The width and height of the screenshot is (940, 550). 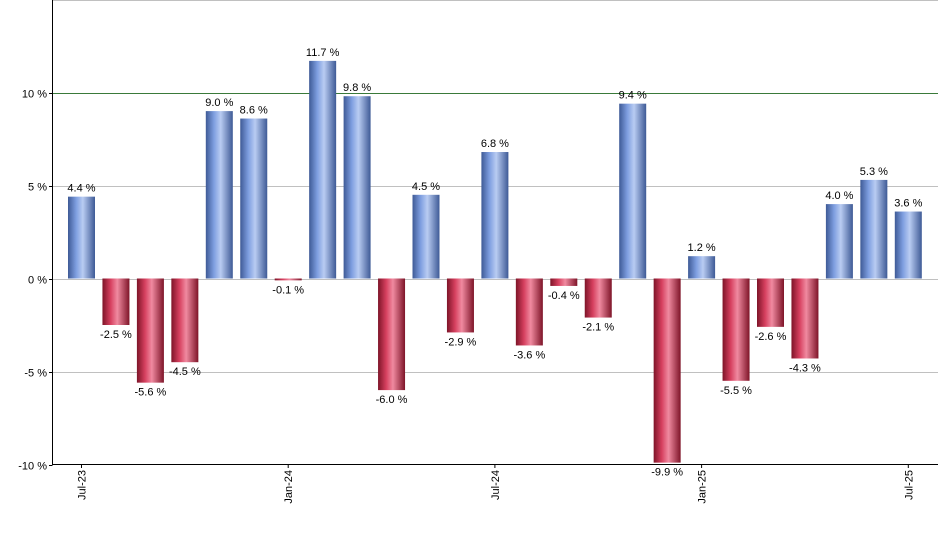 I want to click on data-label: -0.1 %, so click(x=288, y=290).